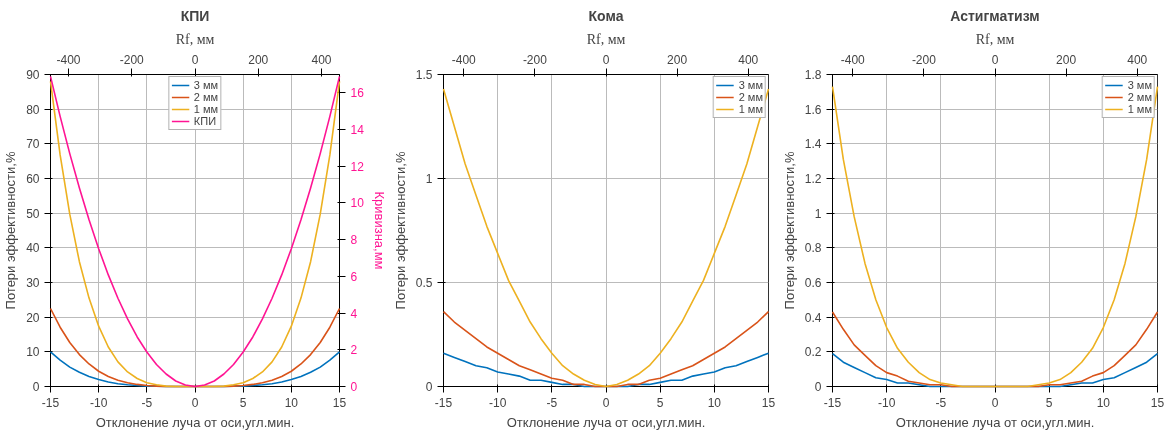 Image resolution: width=1169 pixels, height=432 pixels. I want to click on y-tick-label: 0.4, so click(813, 317).